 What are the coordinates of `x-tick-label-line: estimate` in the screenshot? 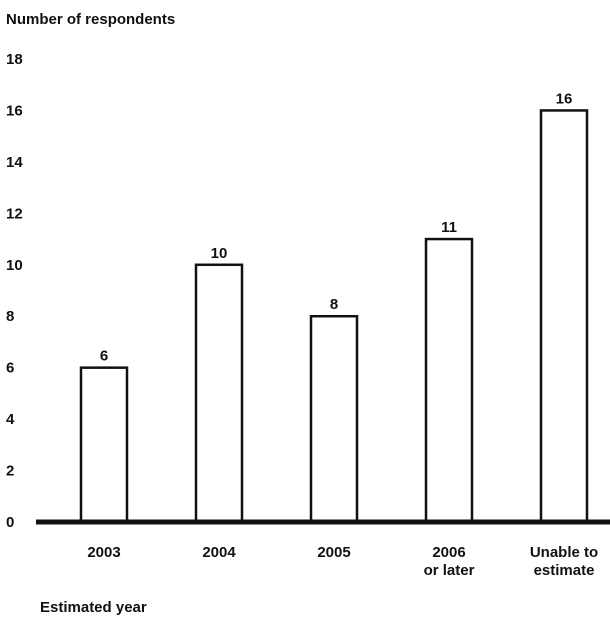 It's located at (564, 570).